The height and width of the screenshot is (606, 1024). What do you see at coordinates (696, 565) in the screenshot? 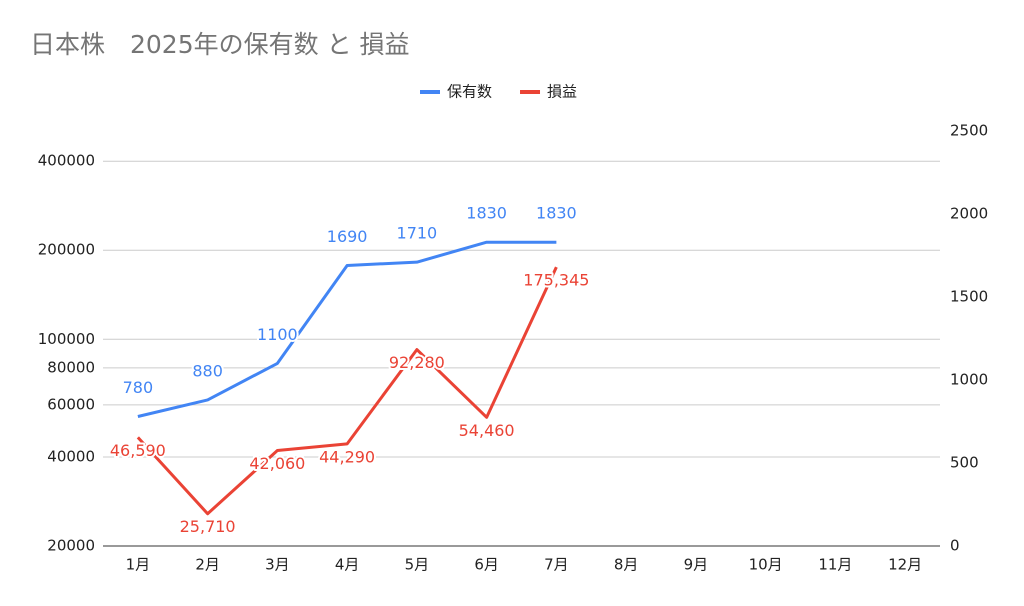
I see `x-tick-label: 9月` at bounding box center [696, 565].